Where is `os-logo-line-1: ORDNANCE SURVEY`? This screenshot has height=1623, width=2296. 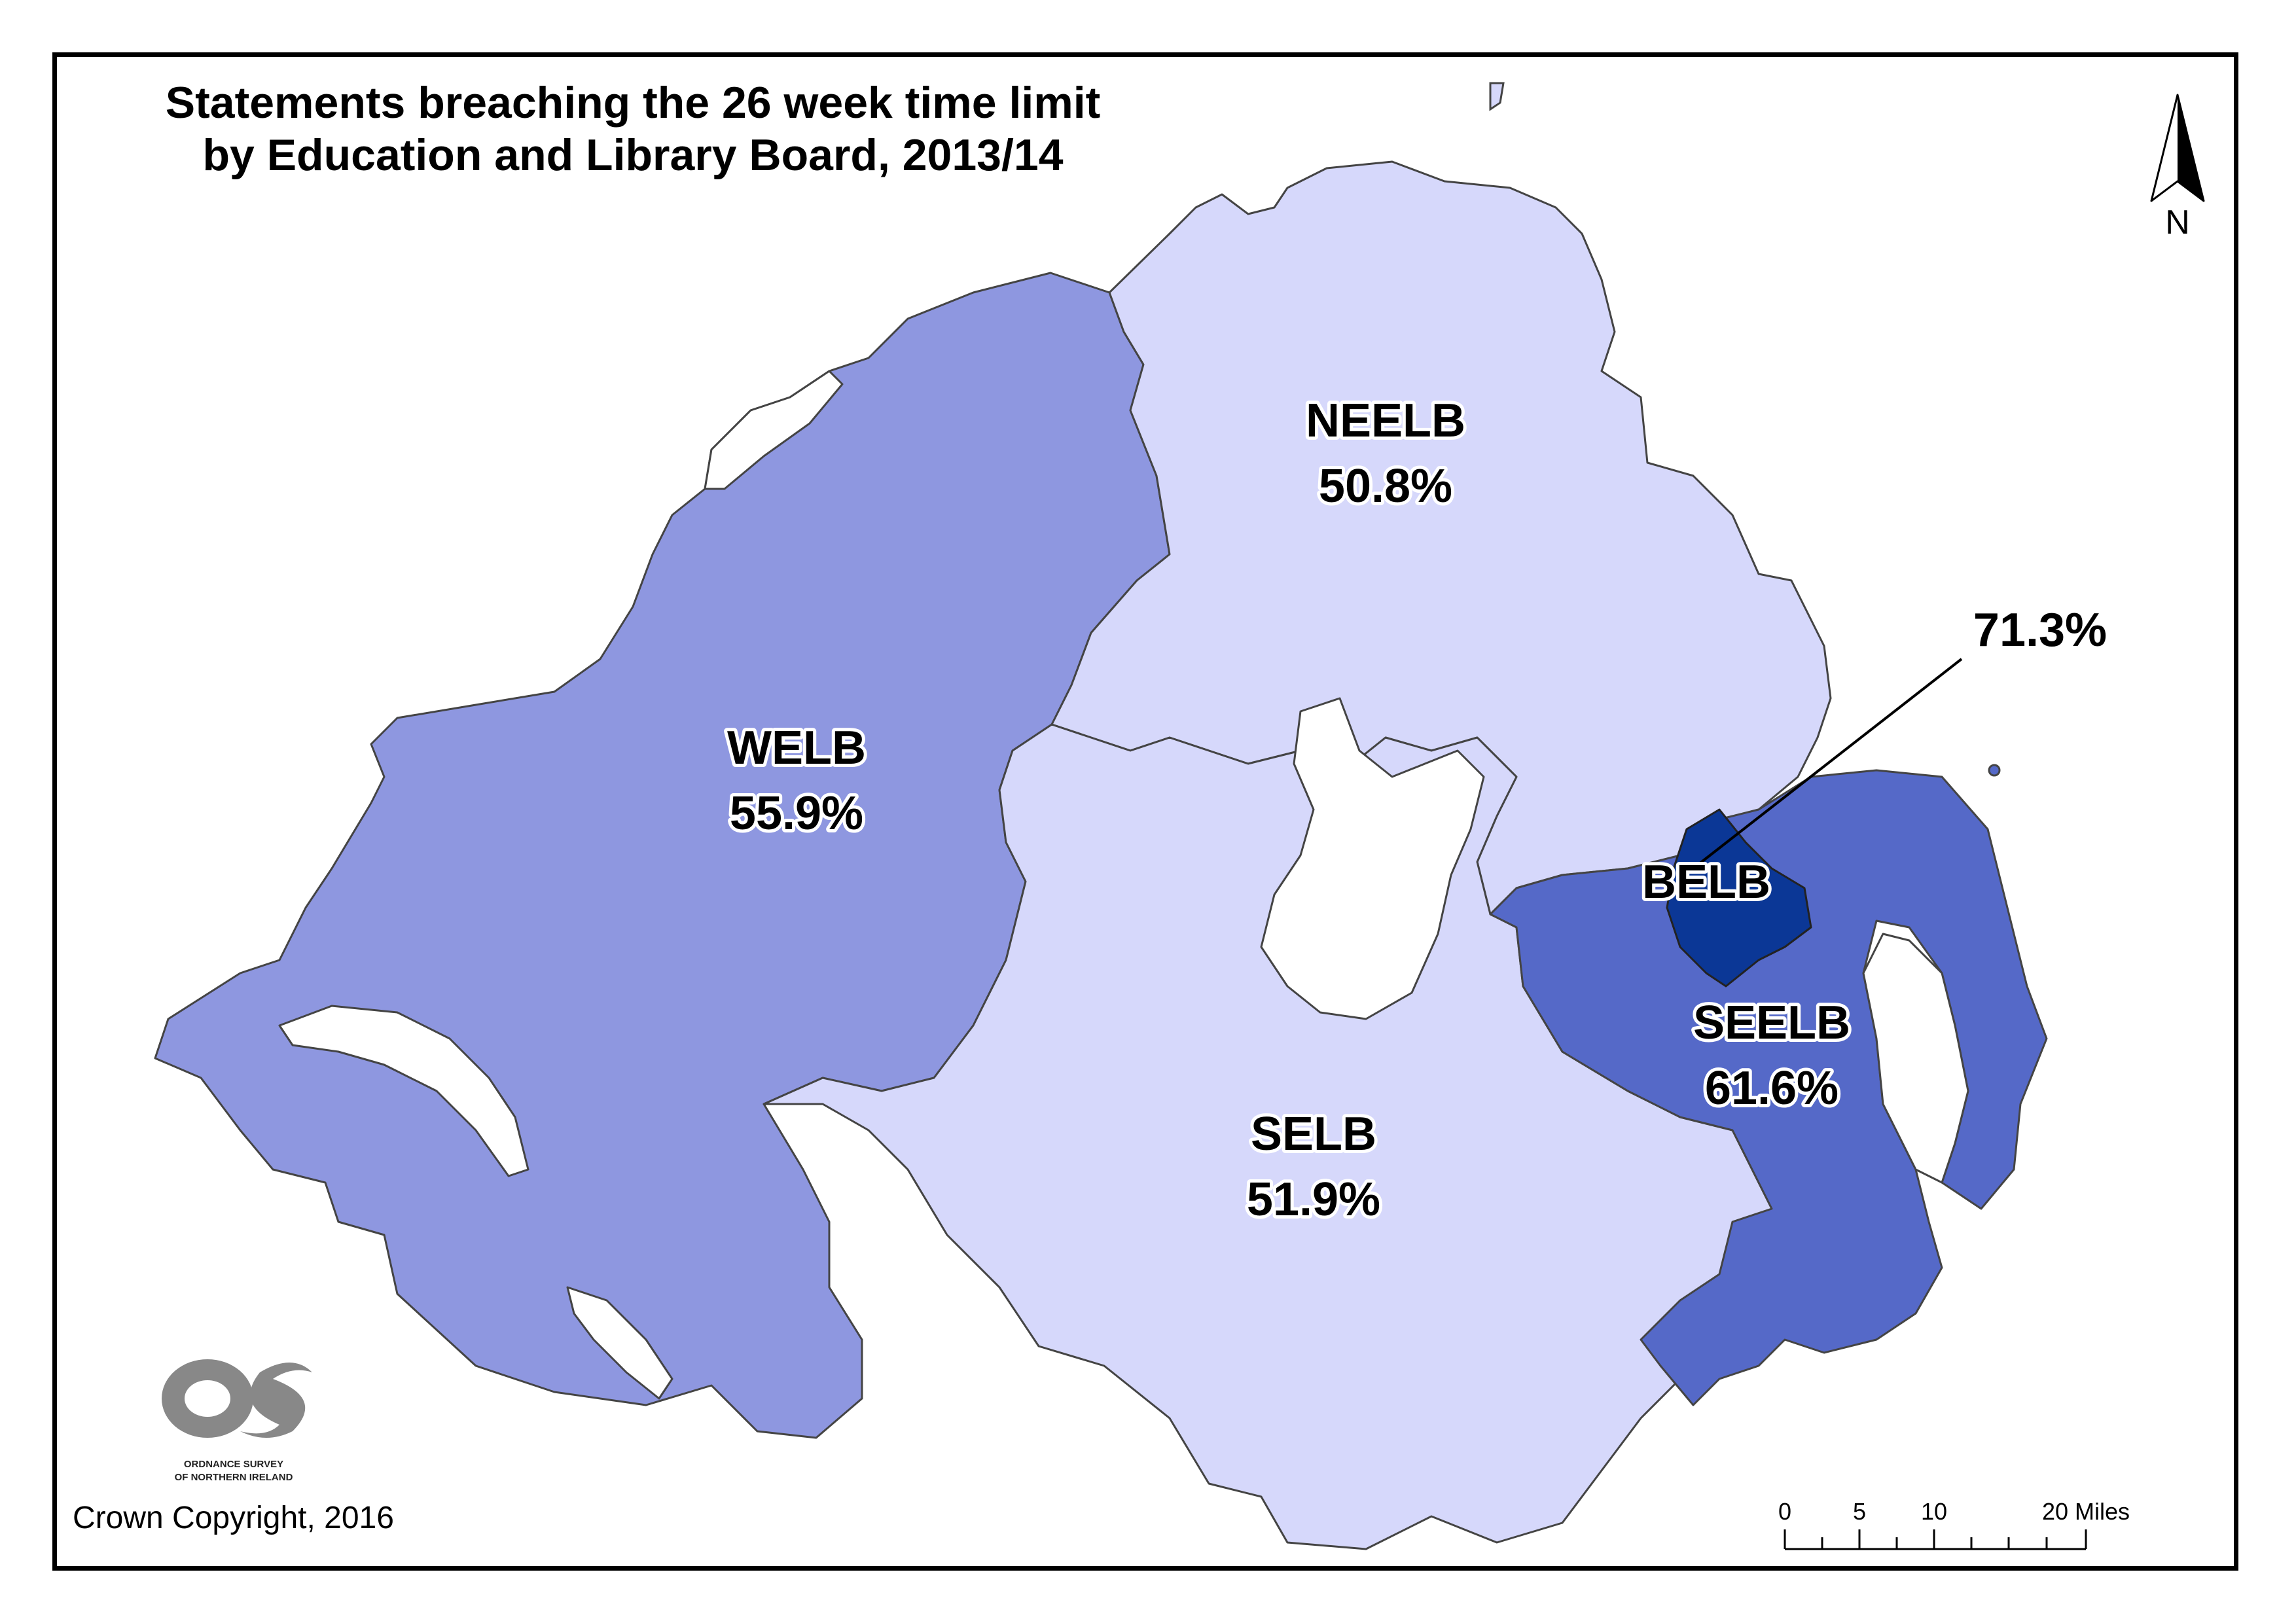
os-logo-line-1: ORDNANCE SURVEY is located at coordinates (233, 1465).